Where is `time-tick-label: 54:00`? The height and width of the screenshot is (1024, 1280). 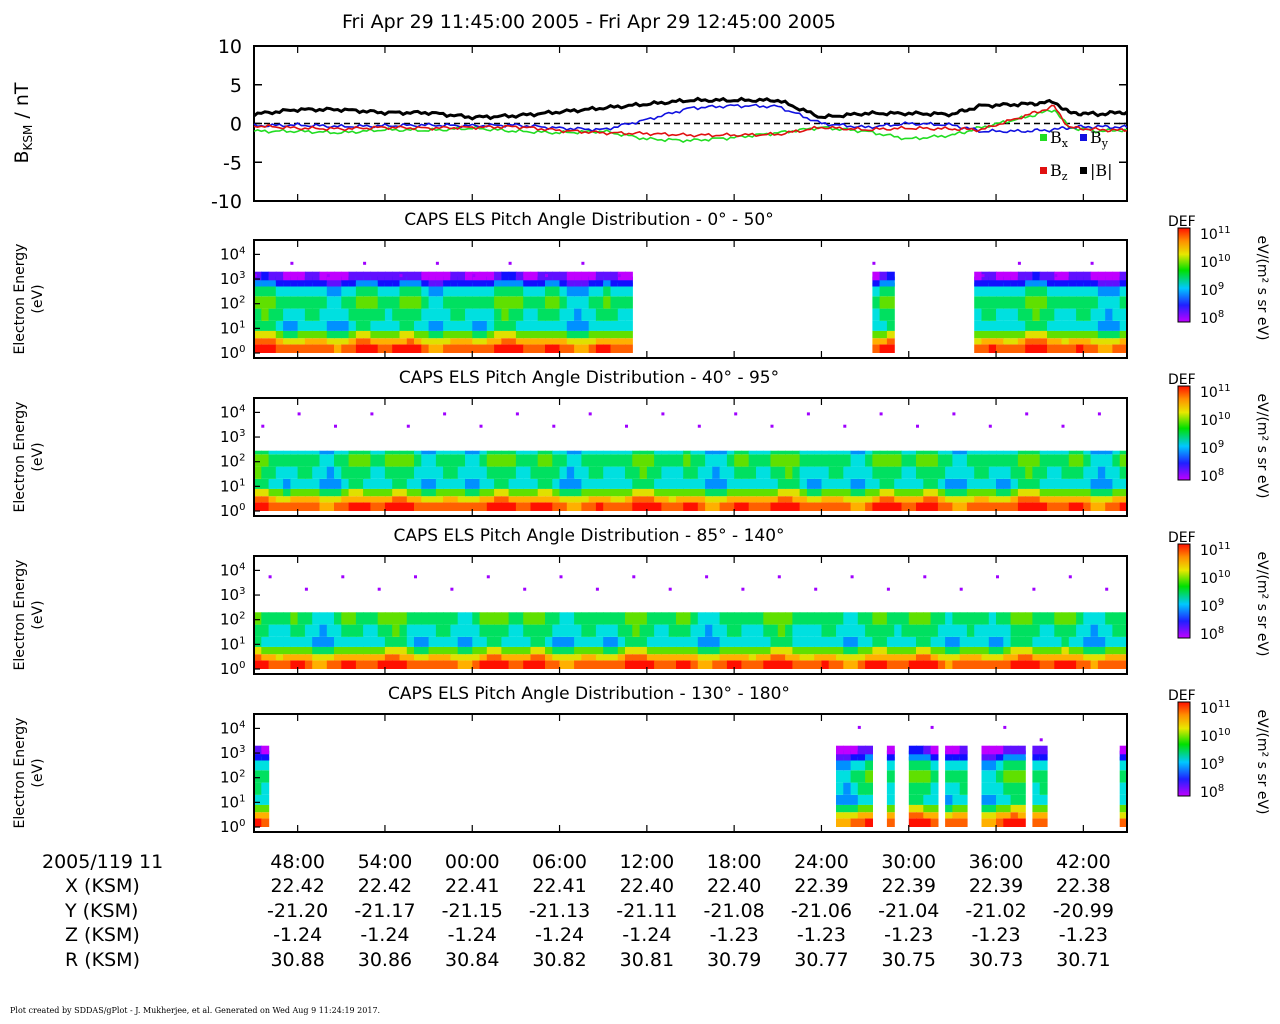
time-tick-label: 54:00 is located at coordinates (385, 862).